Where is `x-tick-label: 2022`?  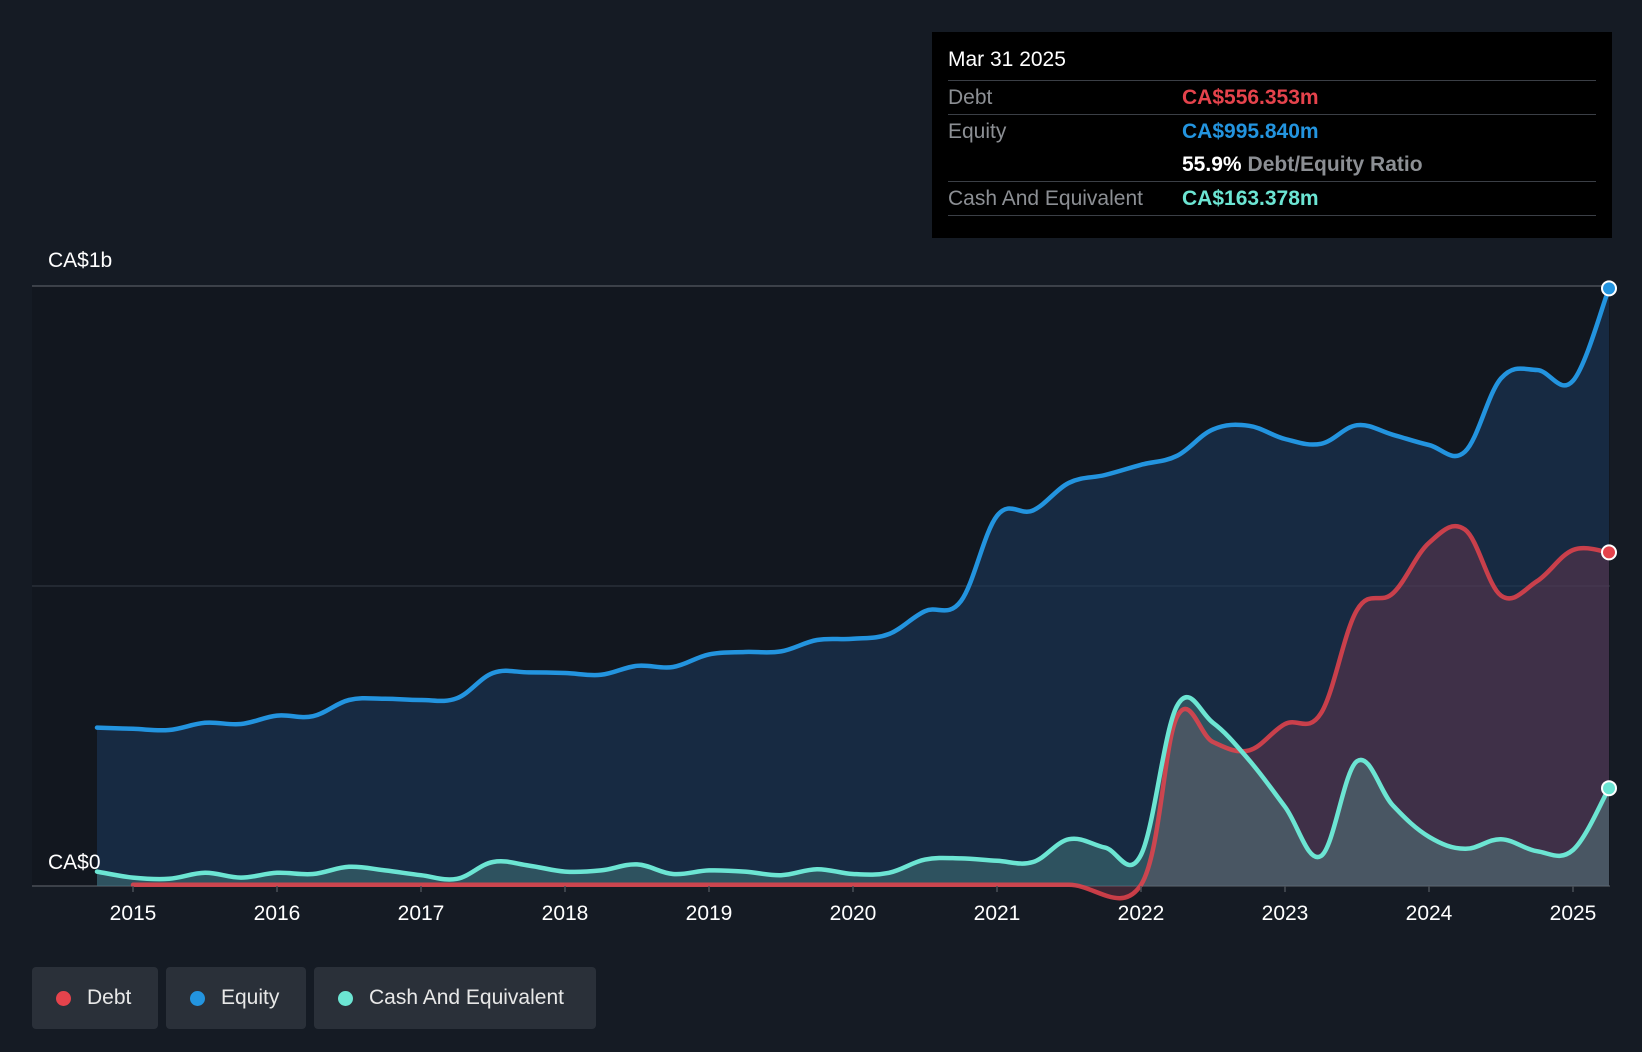 x-tick-label: 2022 is located at coordinates (1141, 913).